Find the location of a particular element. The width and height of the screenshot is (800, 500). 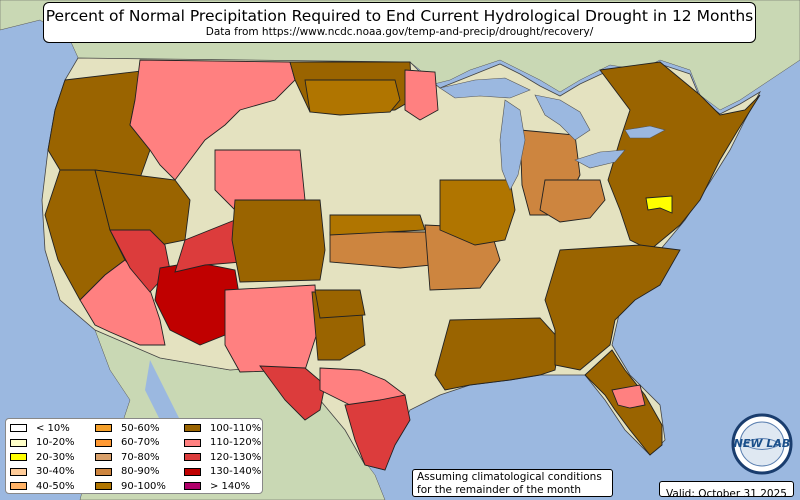

legend-label: 100-110% is located at coordinates (236, 428).